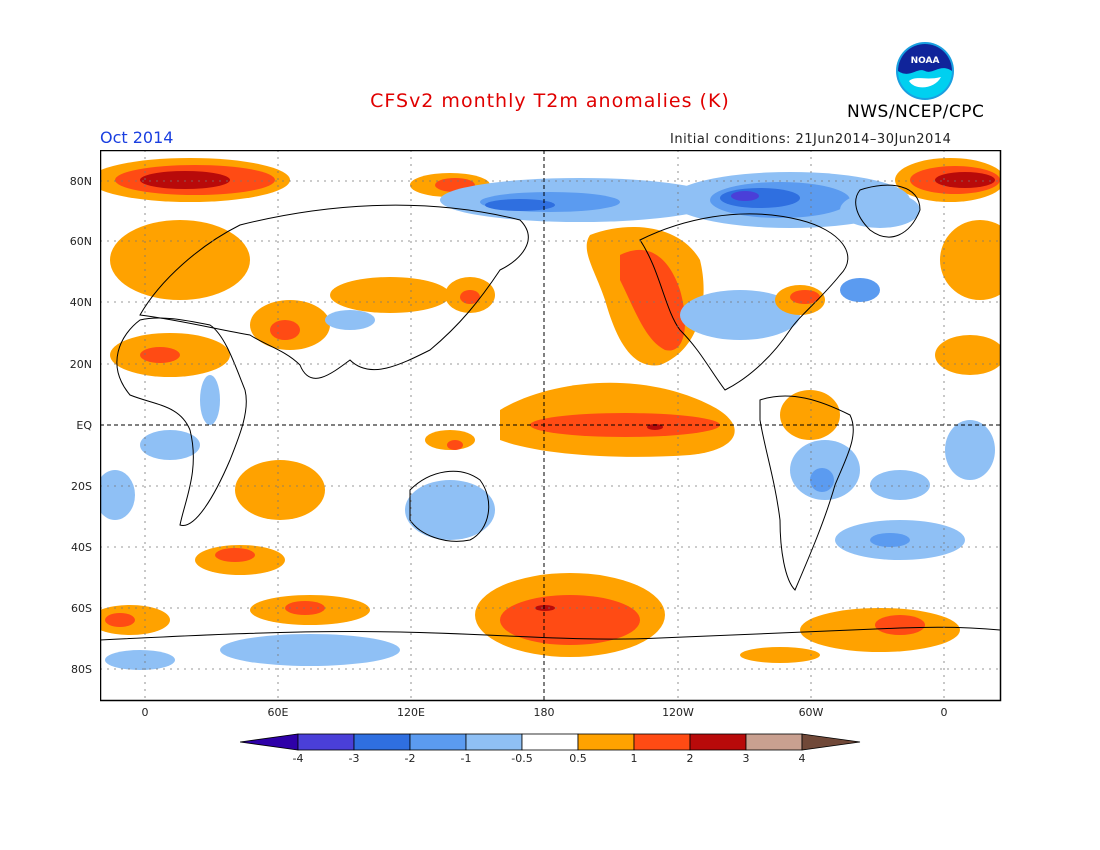  Describe the element at coordinates (438, 742) in the screenshot. I see `colorbar-bin-n1` at that location.